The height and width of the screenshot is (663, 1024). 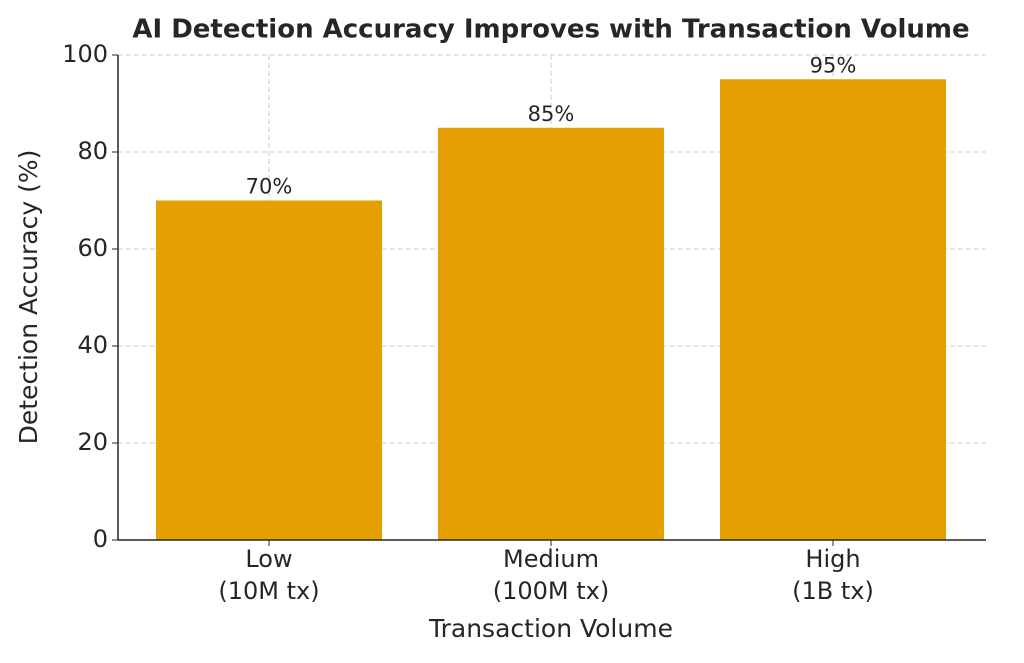 What do you see at coordinates (551, 575) in the screenshot?
I see `x-tick-label: Medium (100M tx)` at bounding box center [551, 575].